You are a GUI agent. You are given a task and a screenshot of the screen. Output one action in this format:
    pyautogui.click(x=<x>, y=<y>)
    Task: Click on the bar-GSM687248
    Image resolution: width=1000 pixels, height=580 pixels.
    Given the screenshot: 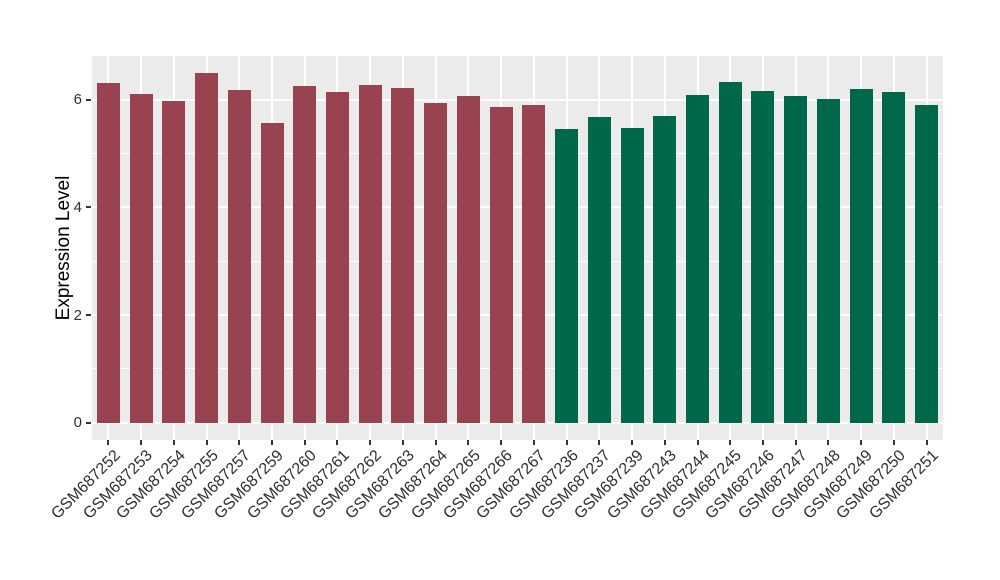 What is the action you would take?
    pyautogui.click(x=828, y=261)
    